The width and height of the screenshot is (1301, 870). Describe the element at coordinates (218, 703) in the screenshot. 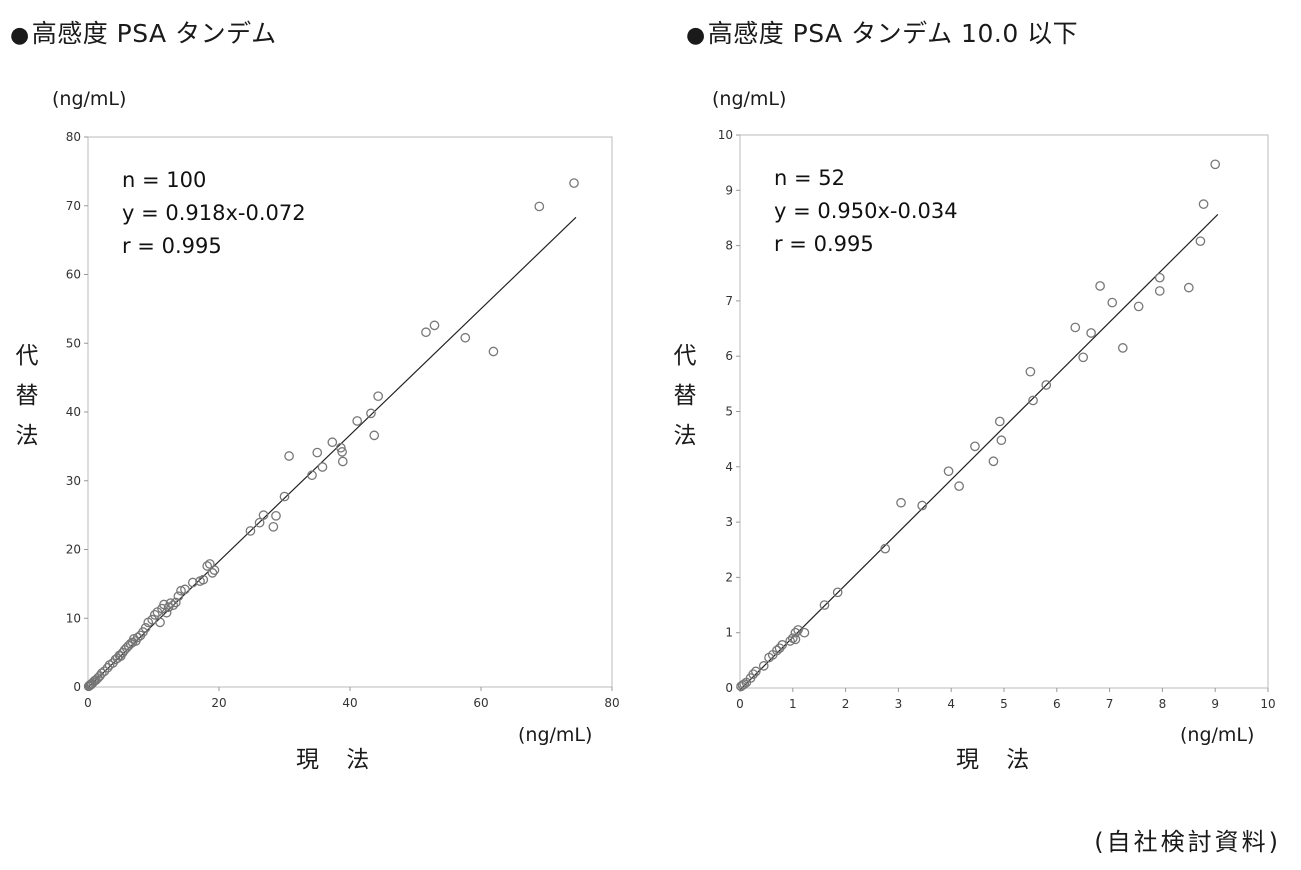

I see `x-tick-label: 20` at that location.